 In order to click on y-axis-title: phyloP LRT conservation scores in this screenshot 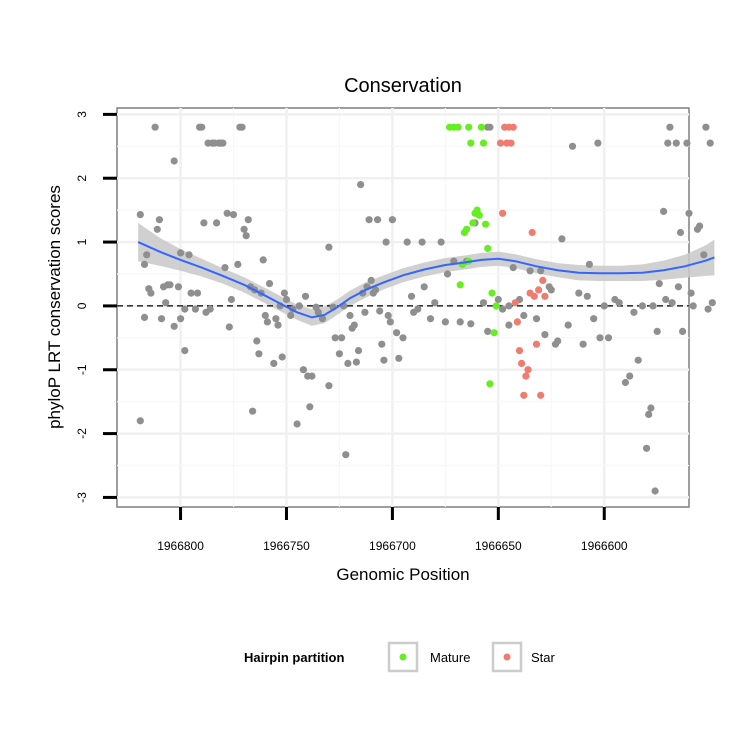, I will do `click(54, 307)`.